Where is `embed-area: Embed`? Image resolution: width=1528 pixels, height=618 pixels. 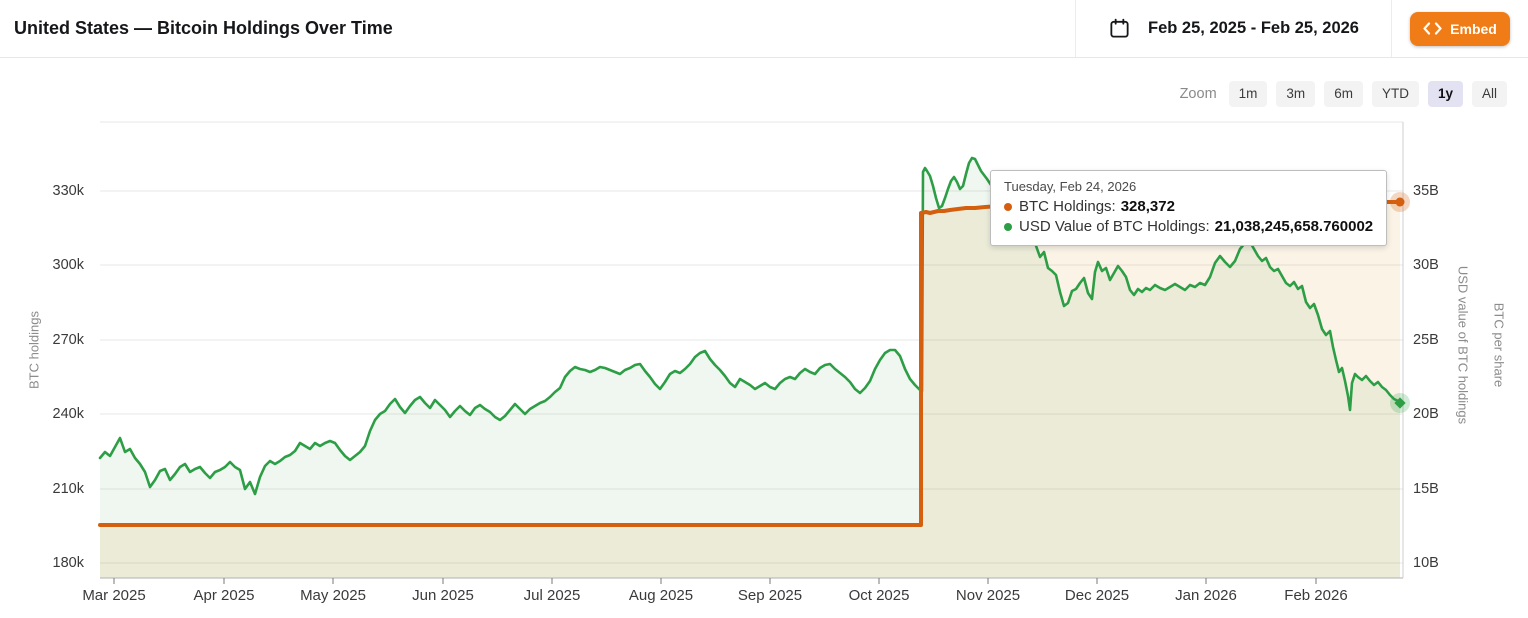
embed-area: Embed is located at coordinates (1459, 28).